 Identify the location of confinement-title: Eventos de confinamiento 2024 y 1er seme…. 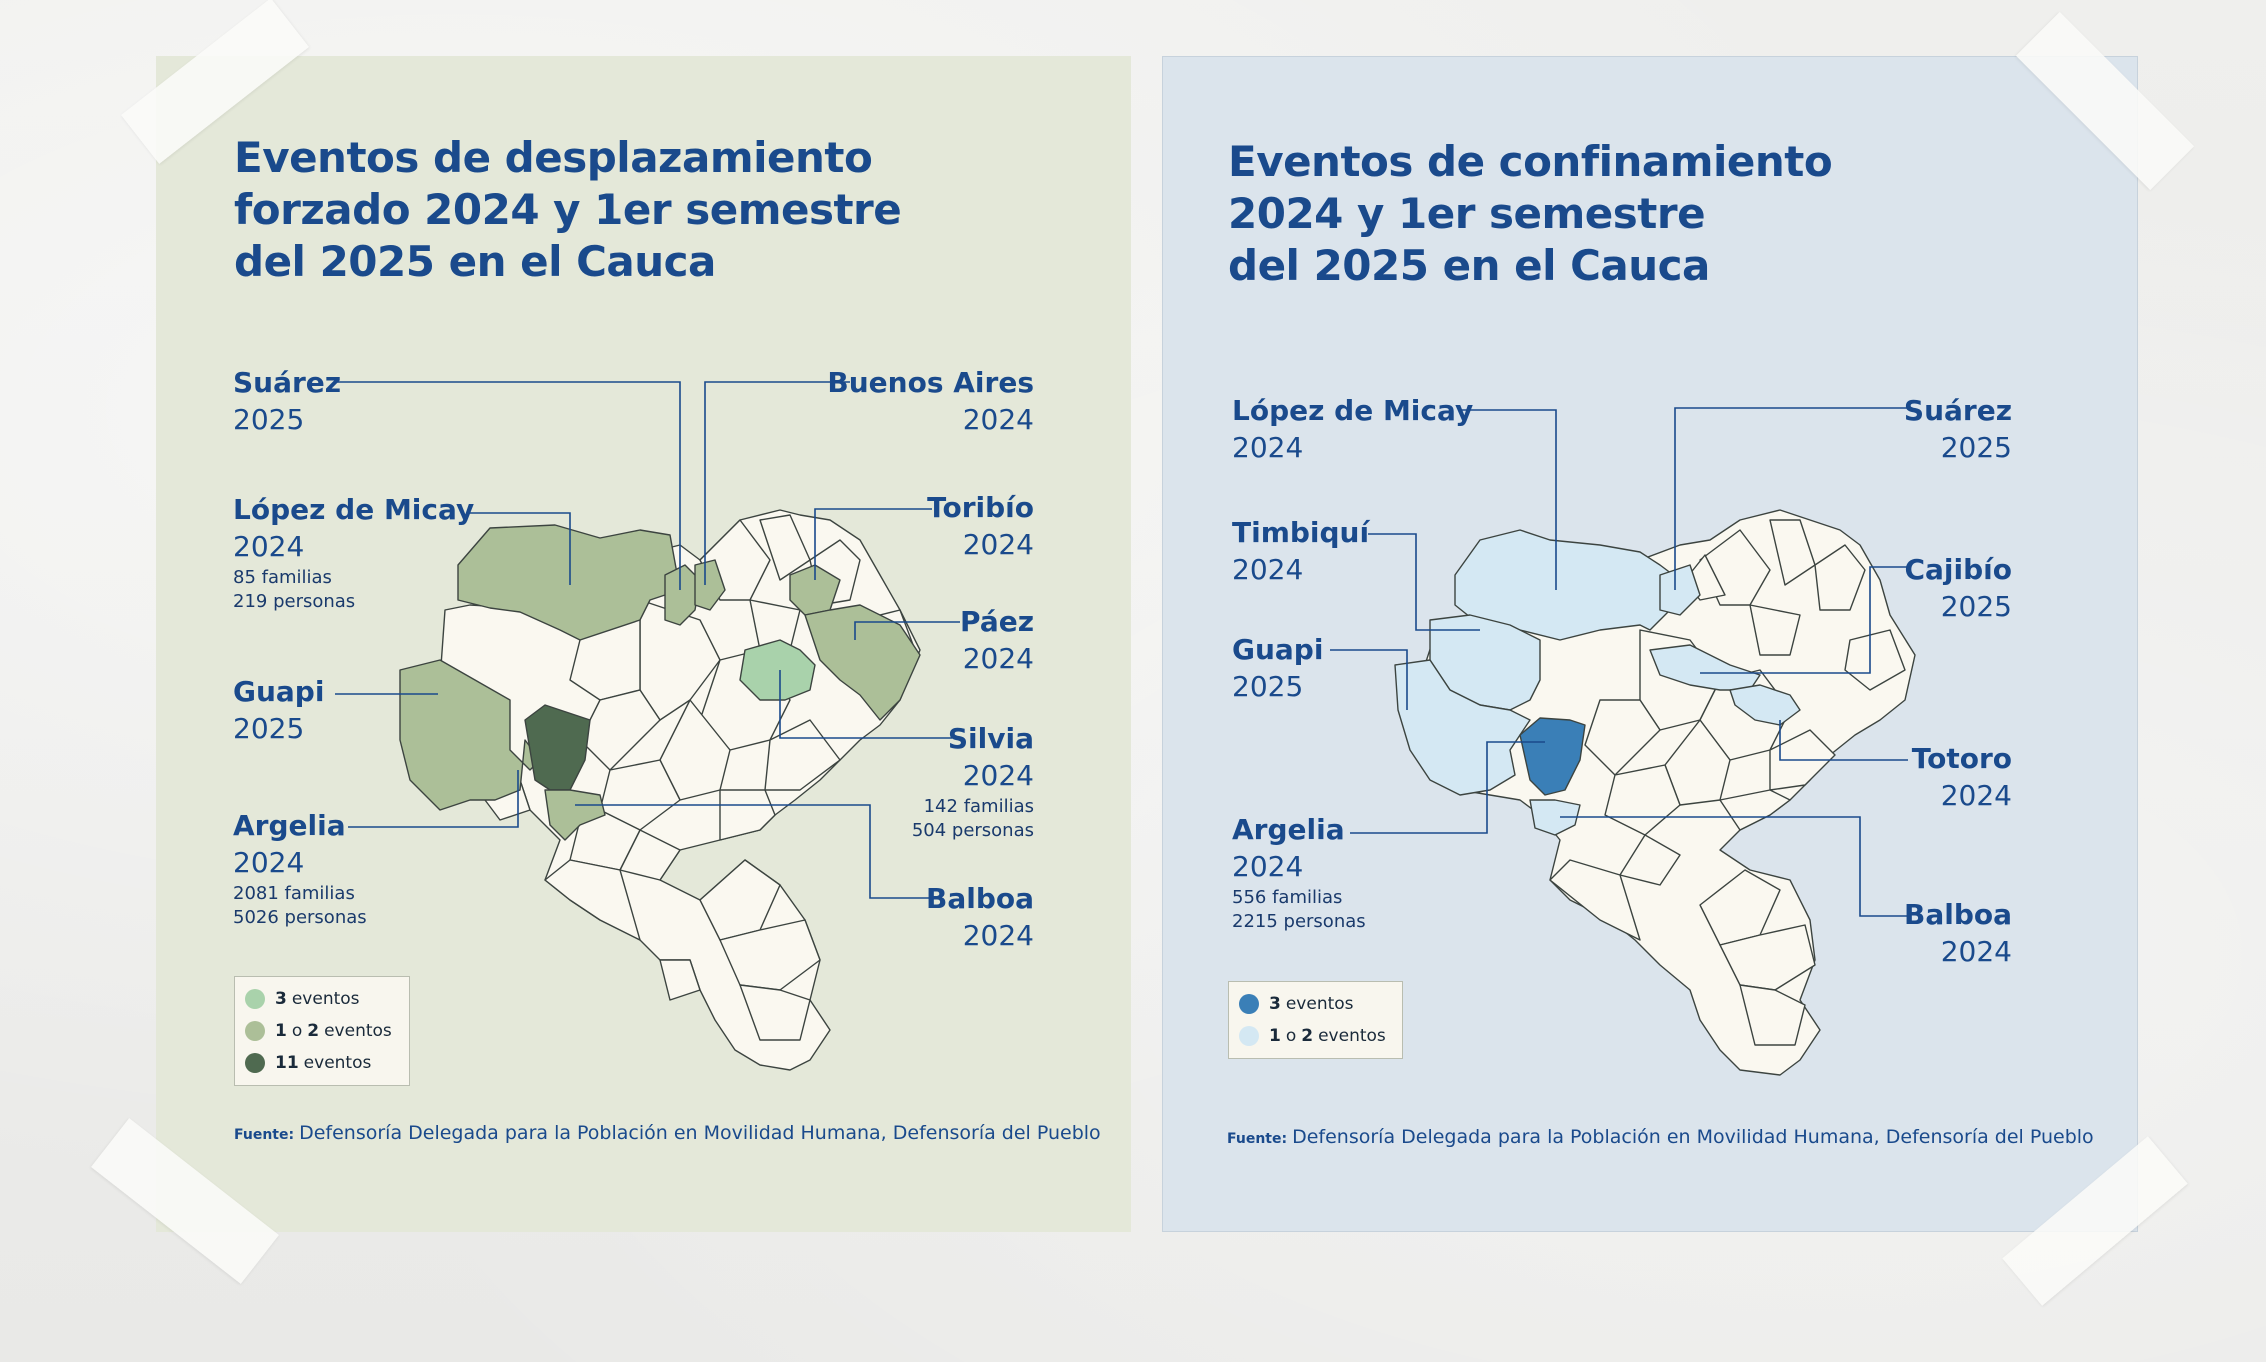
(1530, 214).